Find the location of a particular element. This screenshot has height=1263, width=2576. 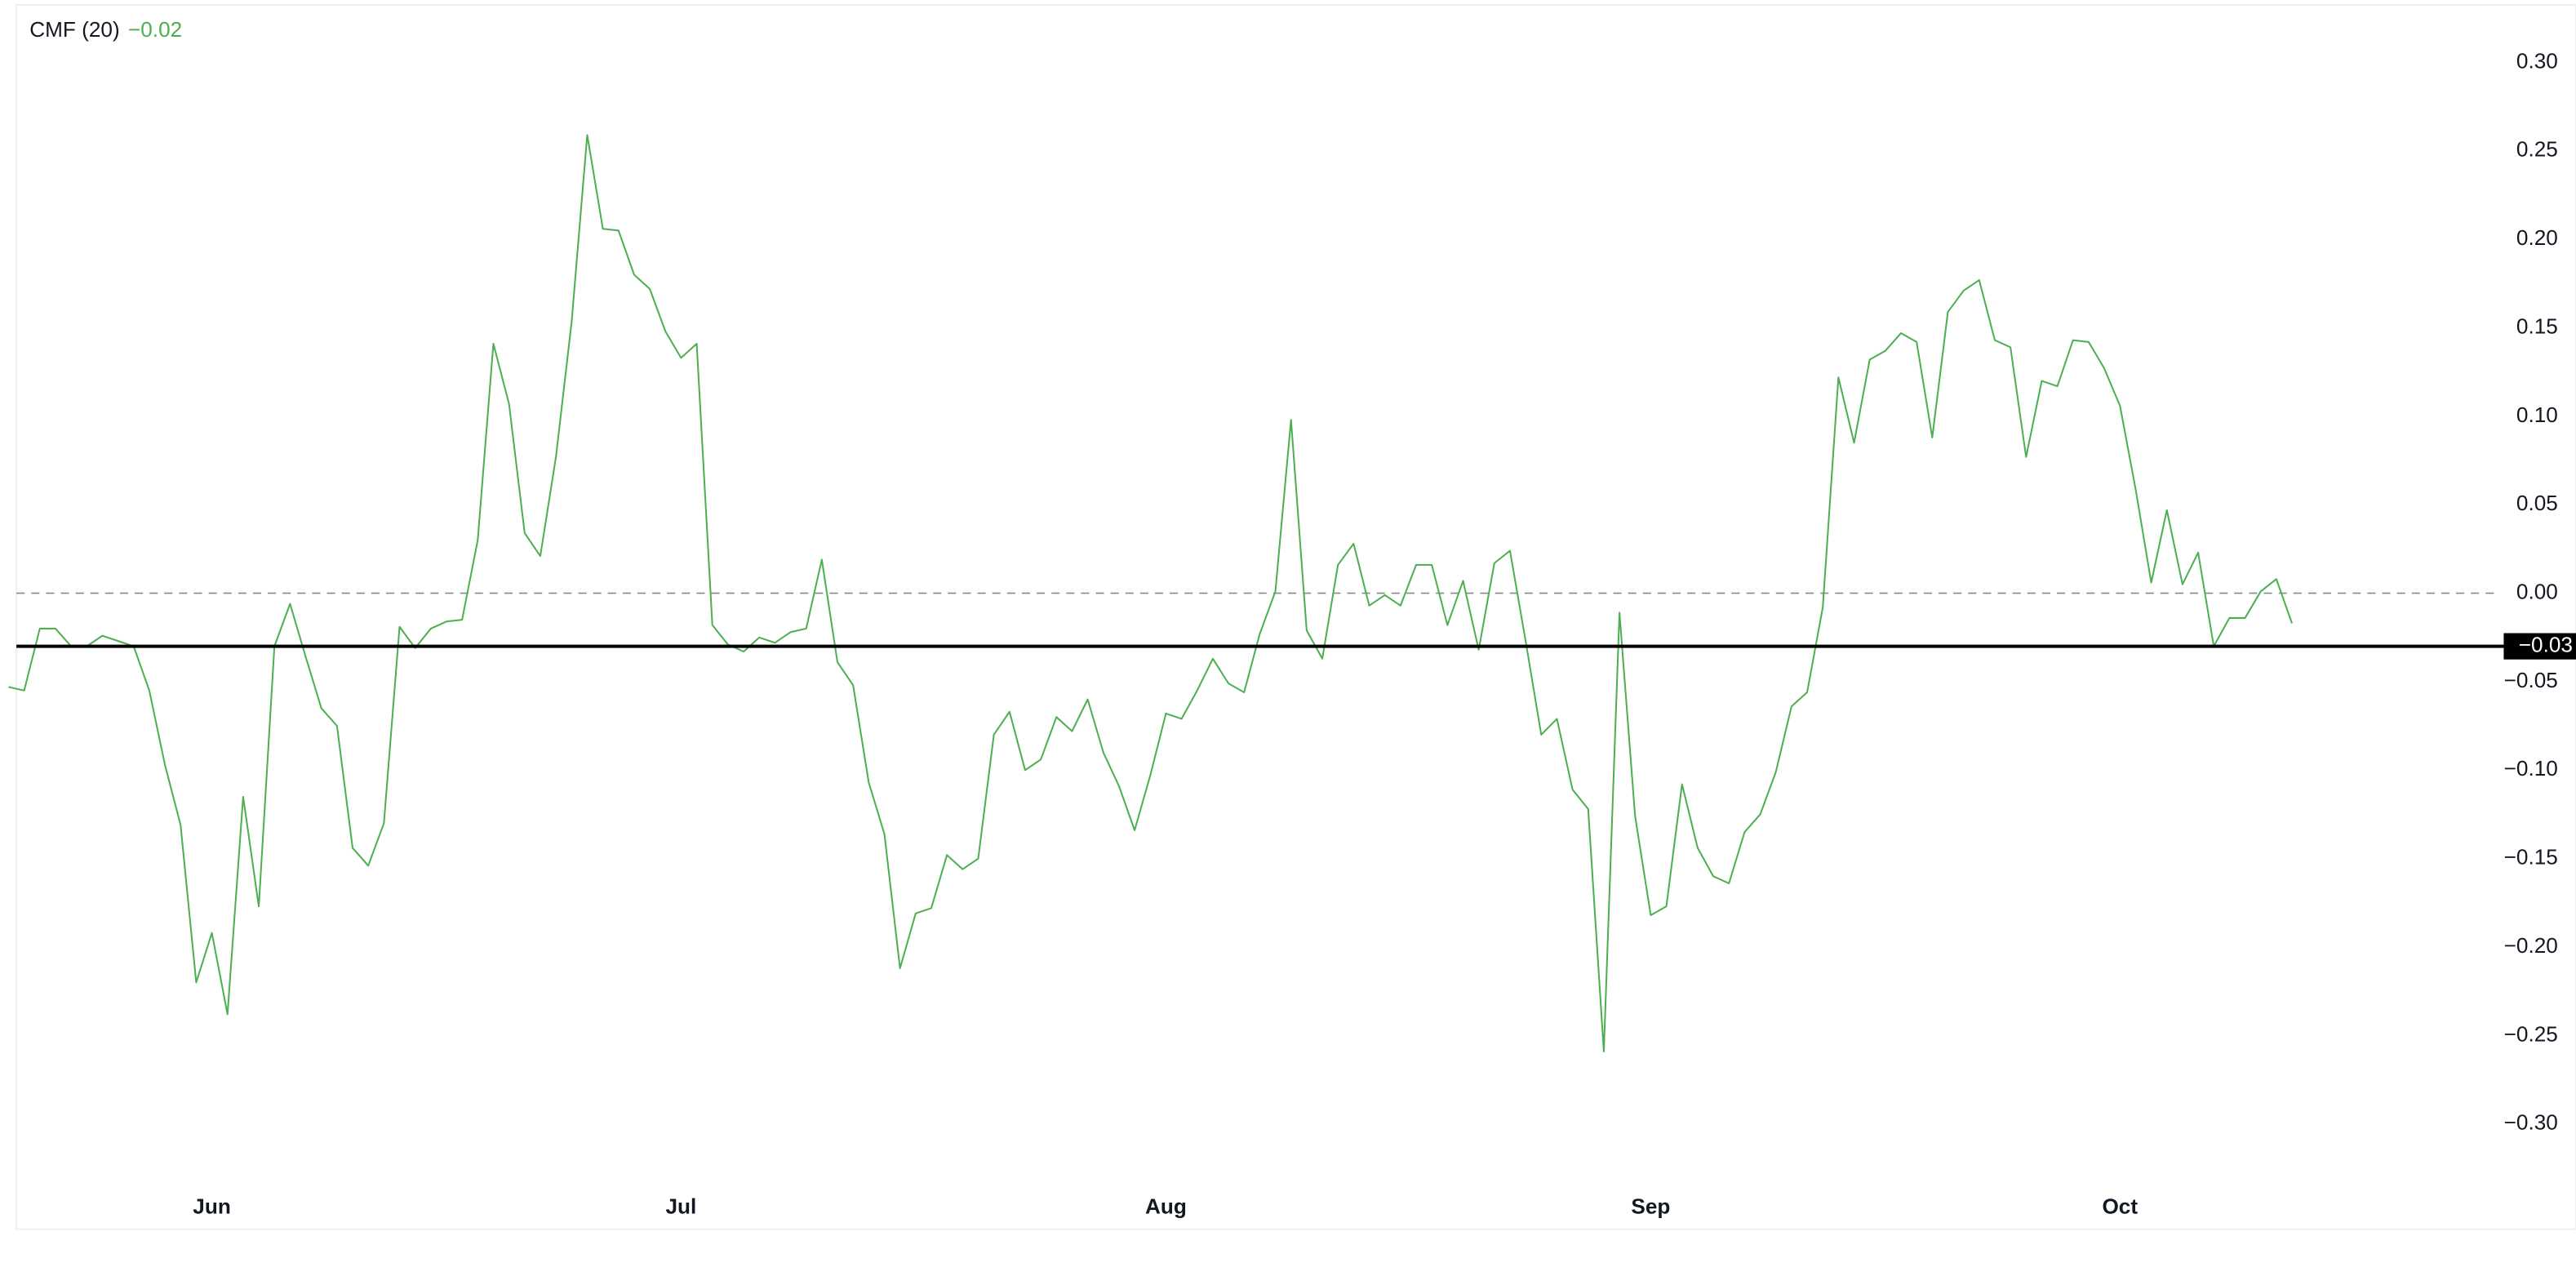

y-tick-label: −0.15 is located at coordinates (2531, 857).